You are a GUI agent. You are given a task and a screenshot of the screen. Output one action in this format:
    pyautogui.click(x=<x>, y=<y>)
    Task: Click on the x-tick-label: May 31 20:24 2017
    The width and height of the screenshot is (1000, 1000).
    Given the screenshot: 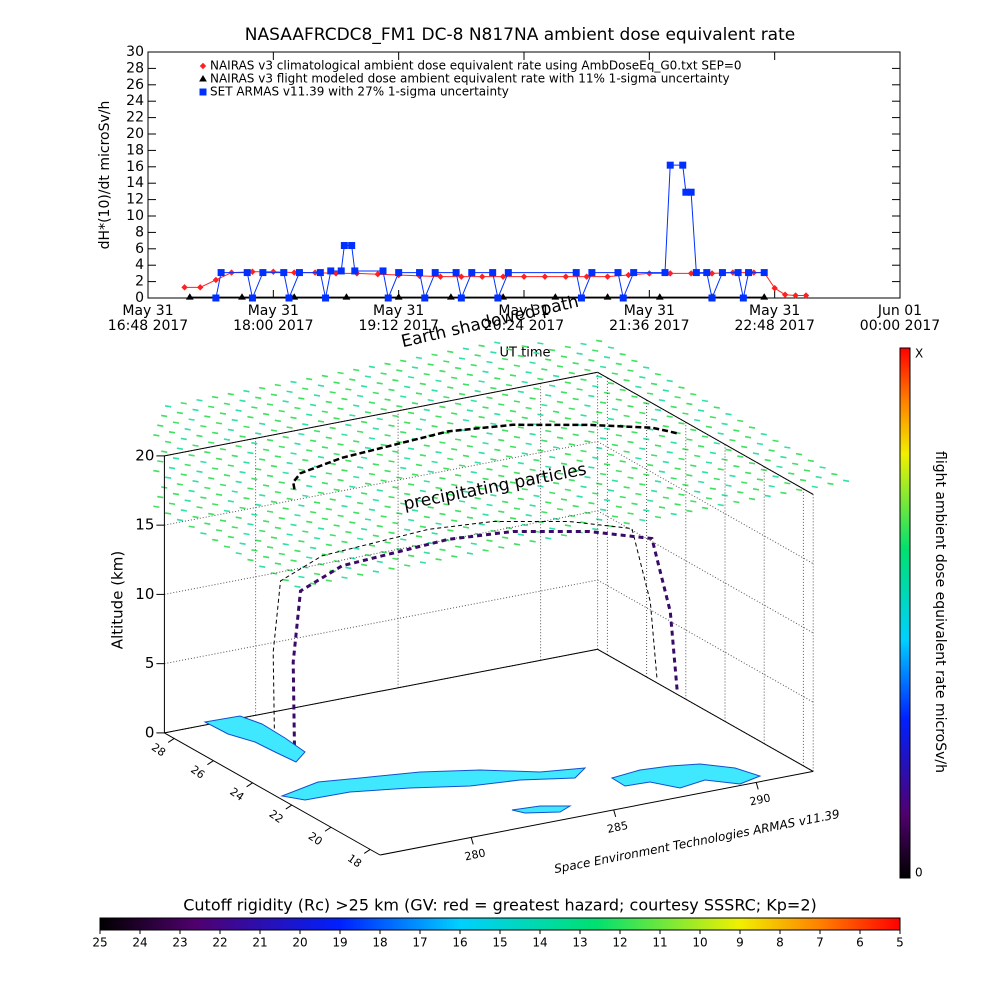 What is the action you would take?
    pyautogui.click(x=524, y=318)
    